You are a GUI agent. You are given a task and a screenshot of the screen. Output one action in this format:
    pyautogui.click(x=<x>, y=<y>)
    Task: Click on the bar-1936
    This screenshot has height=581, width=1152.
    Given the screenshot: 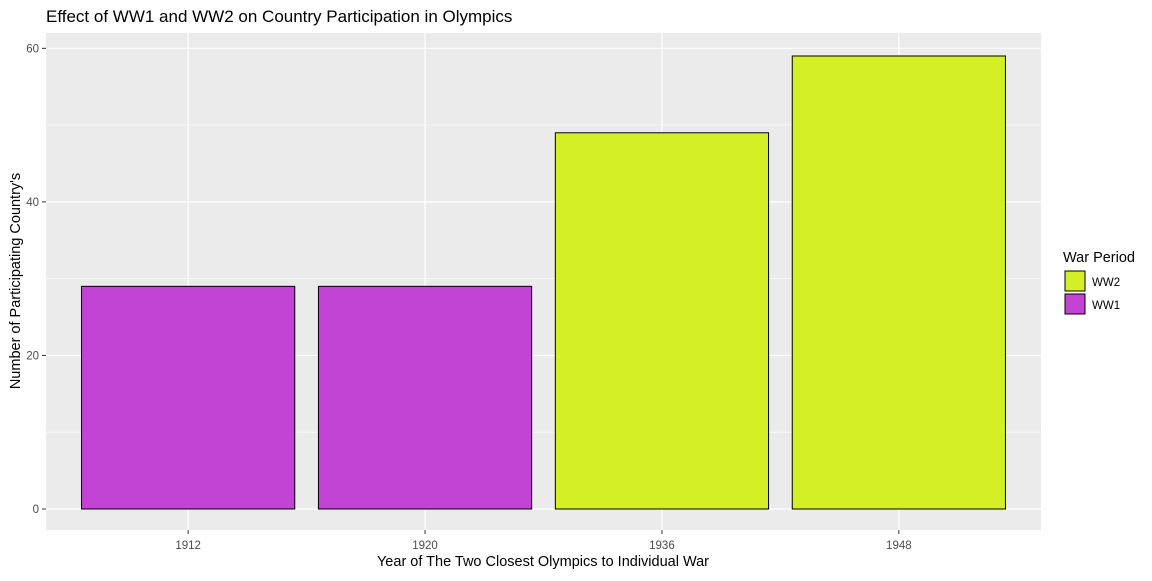 What is the action you would take?
    pyautogui.click(x=662, y=321)
    